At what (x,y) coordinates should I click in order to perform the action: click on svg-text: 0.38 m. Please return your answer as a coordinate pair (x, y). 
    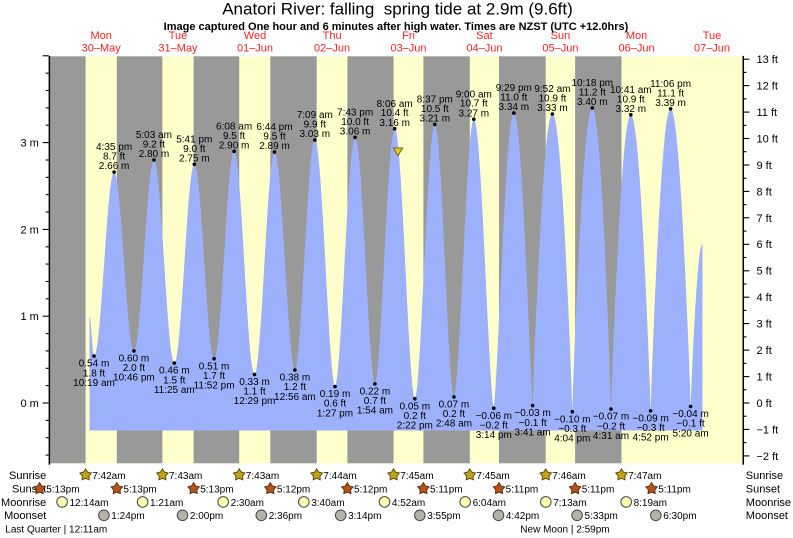
    Looking at the image, I should click on (295, 378).